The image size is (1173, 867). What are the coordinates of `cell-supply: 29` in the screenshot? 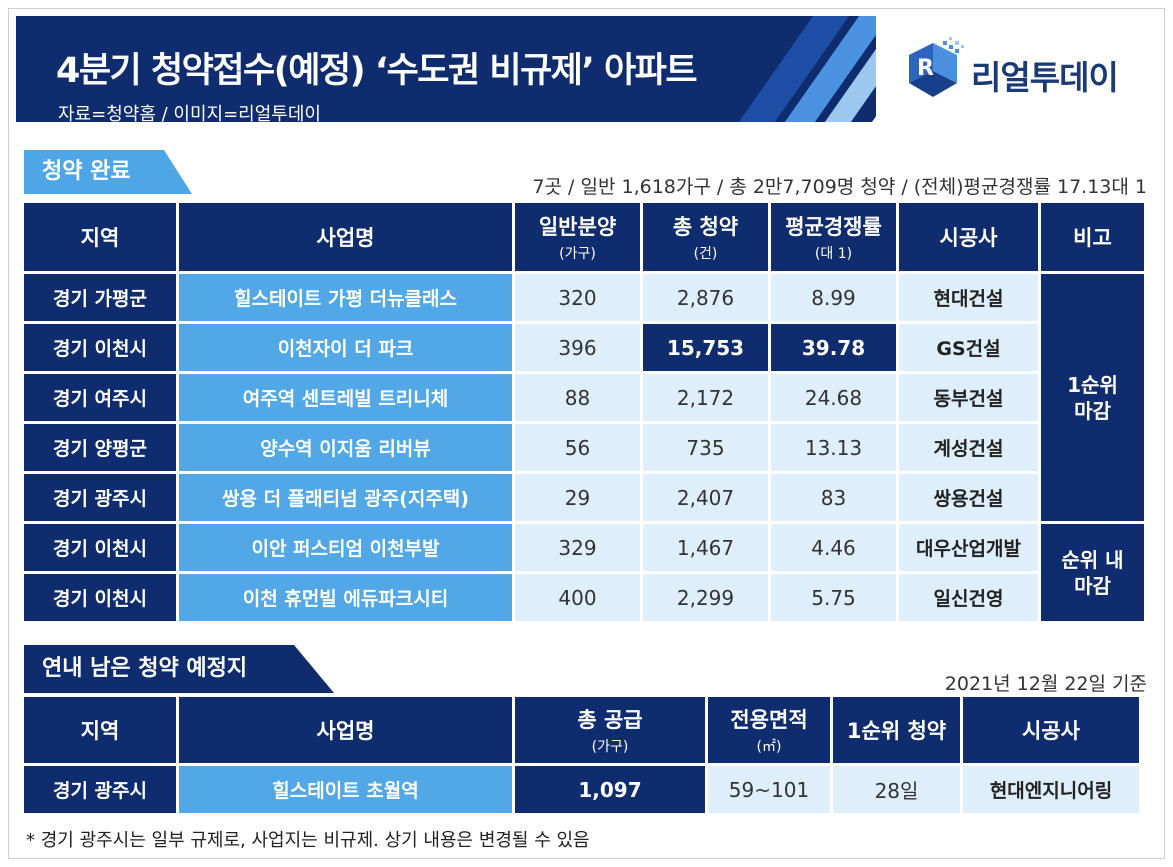 It's located at (577, 497).